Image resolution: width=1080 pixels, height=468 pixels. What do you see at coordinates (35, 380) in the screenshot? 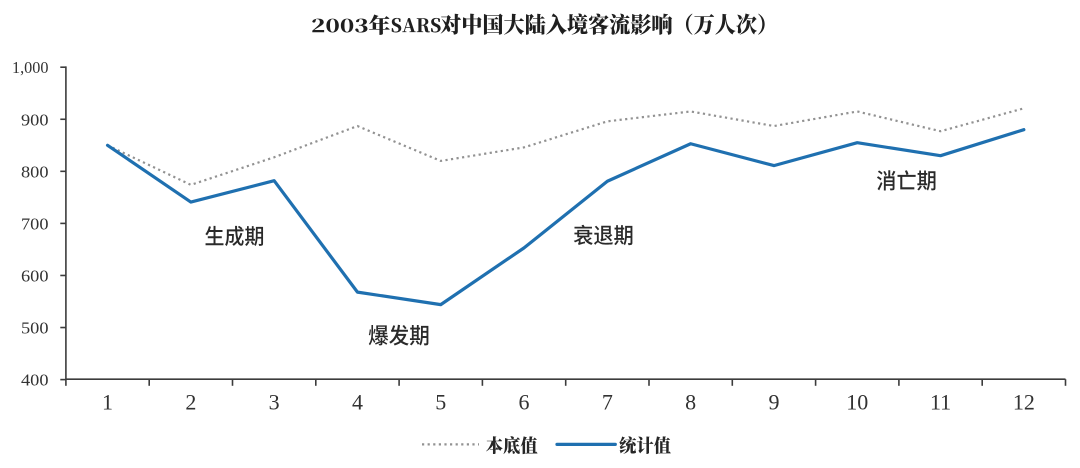
I see `svg-text: 400` at bounding box center [35, 380].